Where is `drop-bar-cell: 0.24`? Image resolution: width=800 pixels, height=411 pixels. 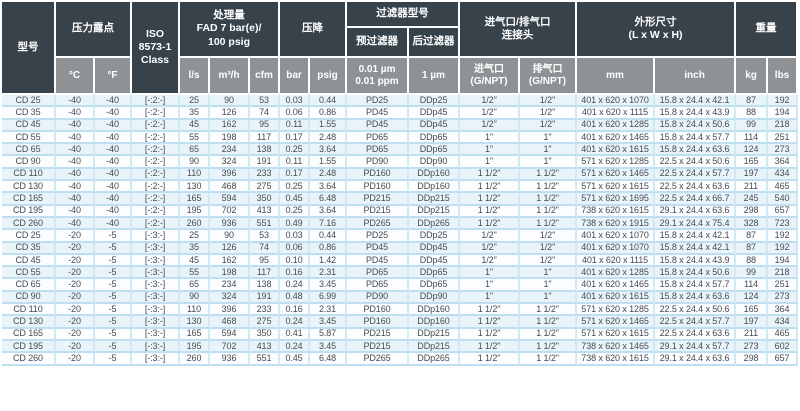
drop-bar-cell: 0.24 is located at coordinates (295, 285).